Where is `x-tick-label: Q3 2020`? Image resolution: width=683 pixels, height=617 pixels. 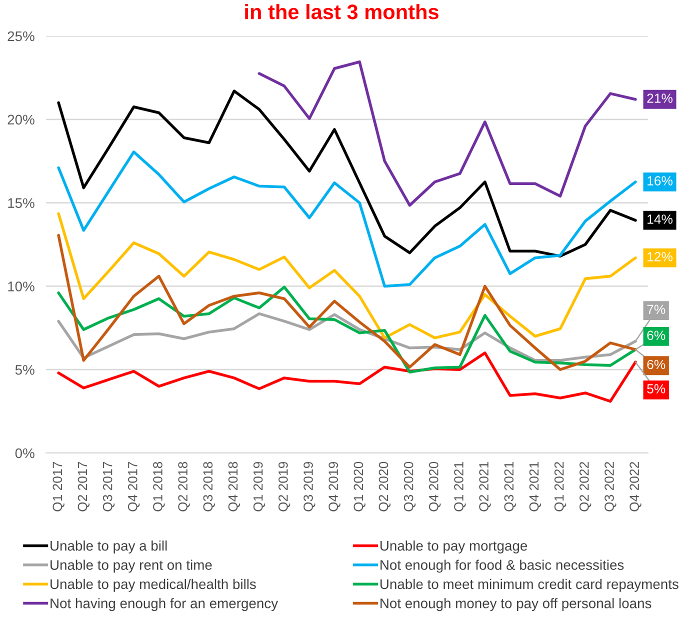 x-tick-label: Q3 2020 is located at coordinates (410, 487).